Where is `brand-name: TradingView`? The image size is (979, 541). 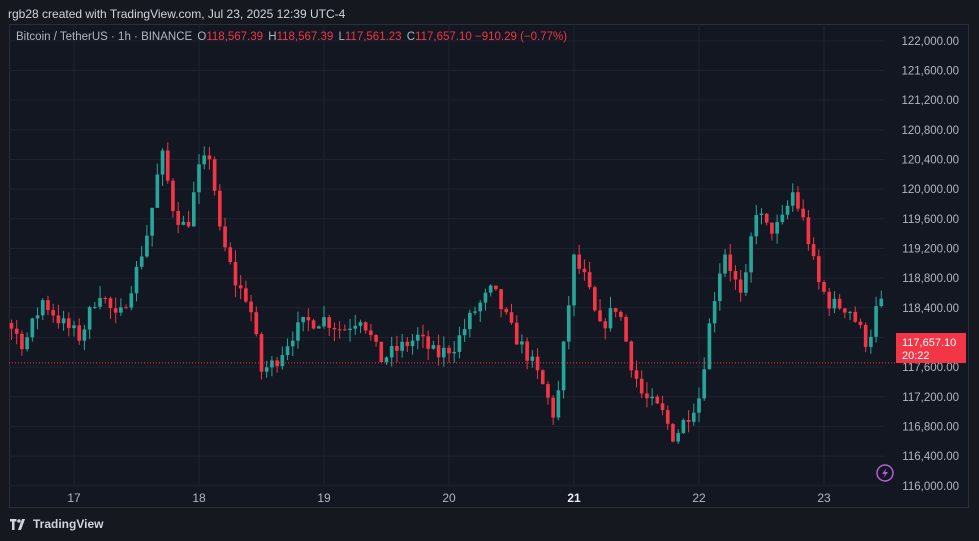 brand-name: TradingView is located at coordinates (68, 524).